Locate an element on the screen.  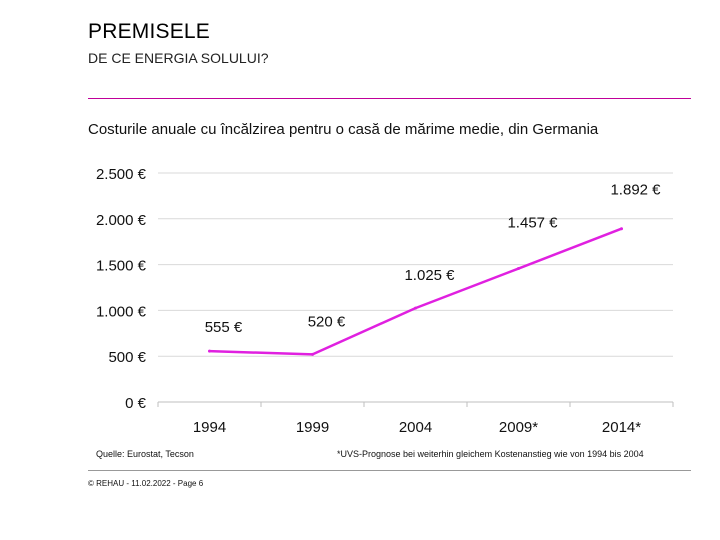
footer-divider is located at coordinates (389, 470).